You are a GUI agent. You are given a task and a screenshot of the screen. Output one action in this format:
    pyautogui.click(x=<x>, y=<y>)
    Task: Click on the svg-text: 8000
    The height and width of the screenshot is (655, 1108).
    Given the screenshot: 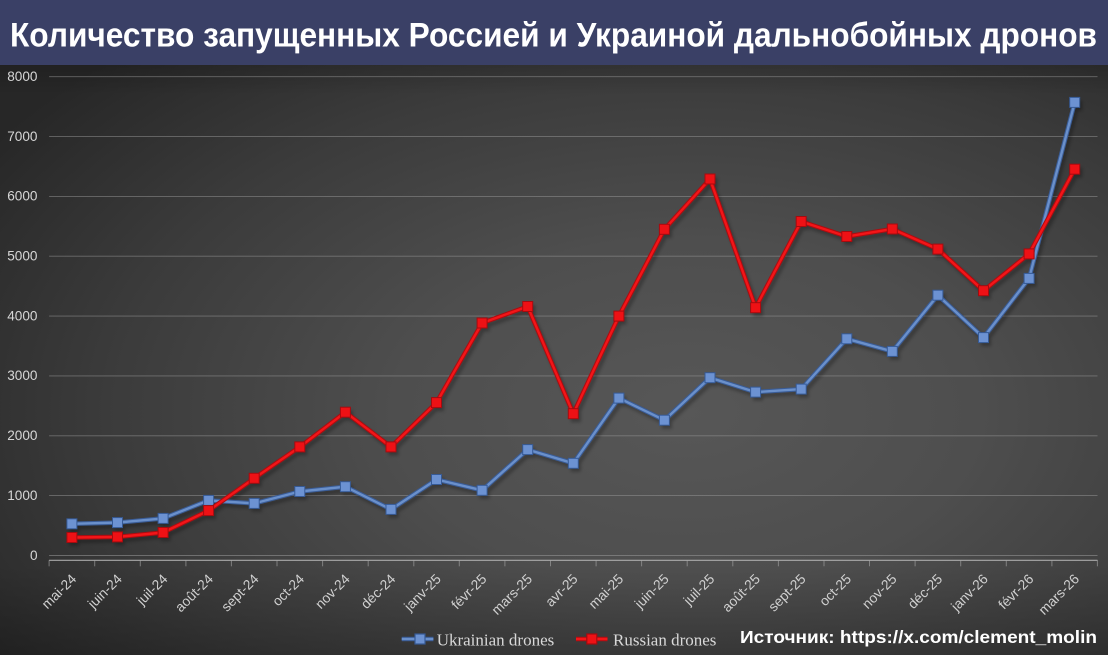 What is the action you would take?
    pyautogui.click(x=22, y=76)
    